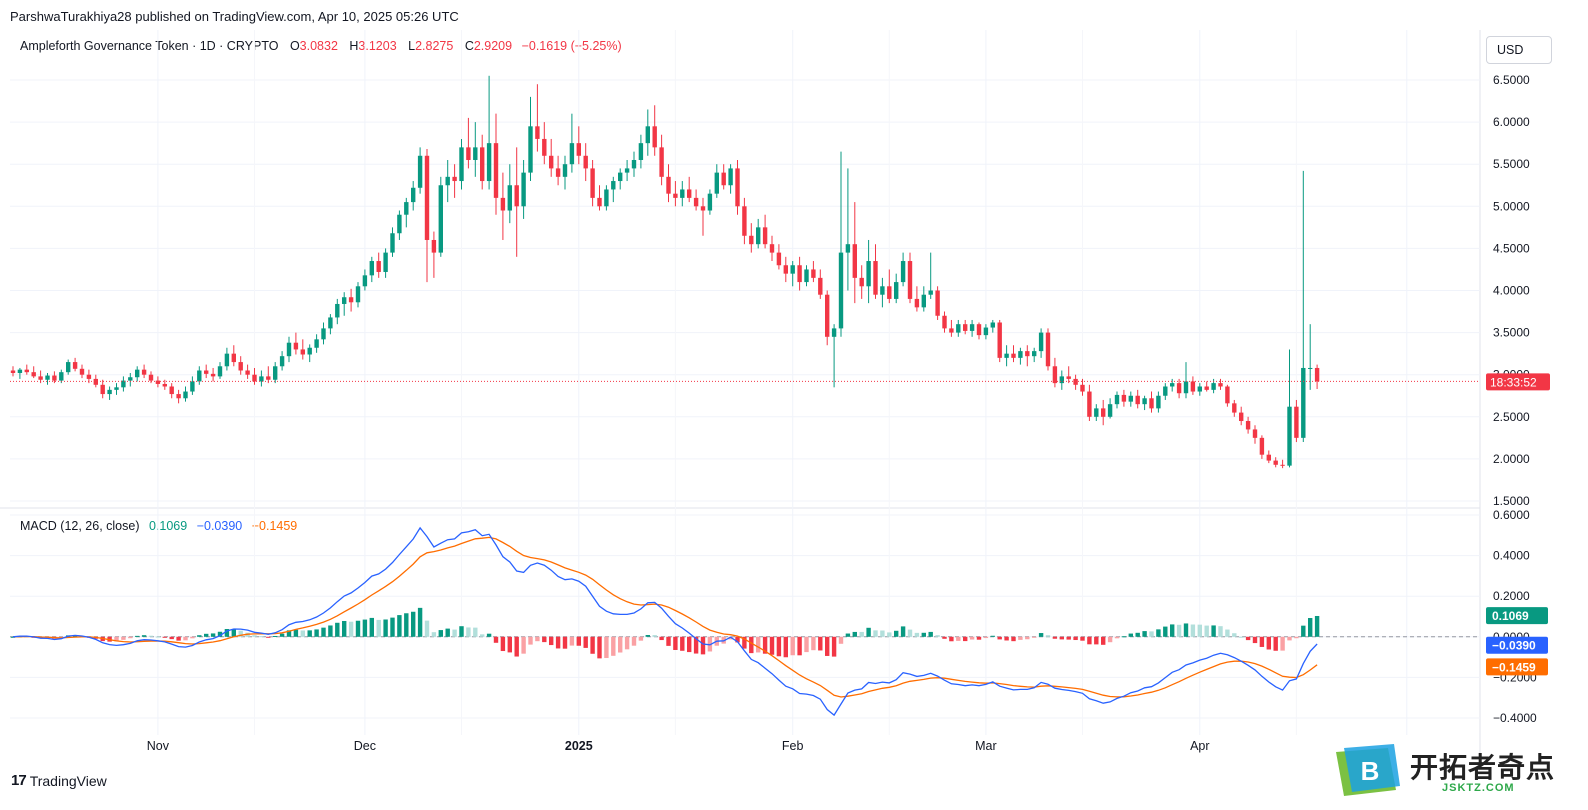 This screenshot has height=810, width=1588. Describe the element at coordinates (1517, 667) in the screenshot. I see `macd-signal-badge` at that location.